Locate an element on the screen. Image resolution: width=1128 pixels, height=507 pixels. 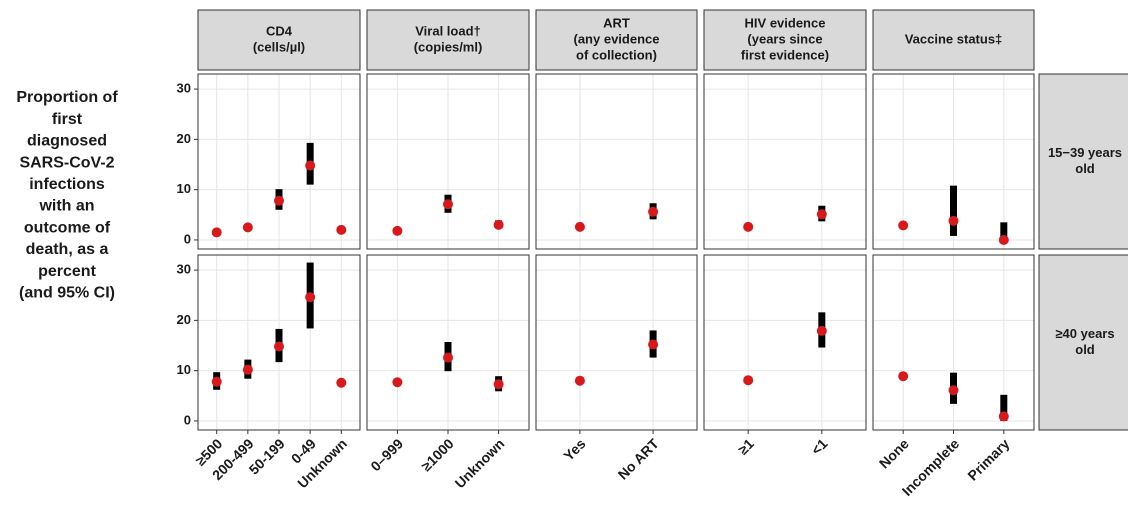
y-axis-title: SARS-CoV-2 is located at coordinates (66, 162).